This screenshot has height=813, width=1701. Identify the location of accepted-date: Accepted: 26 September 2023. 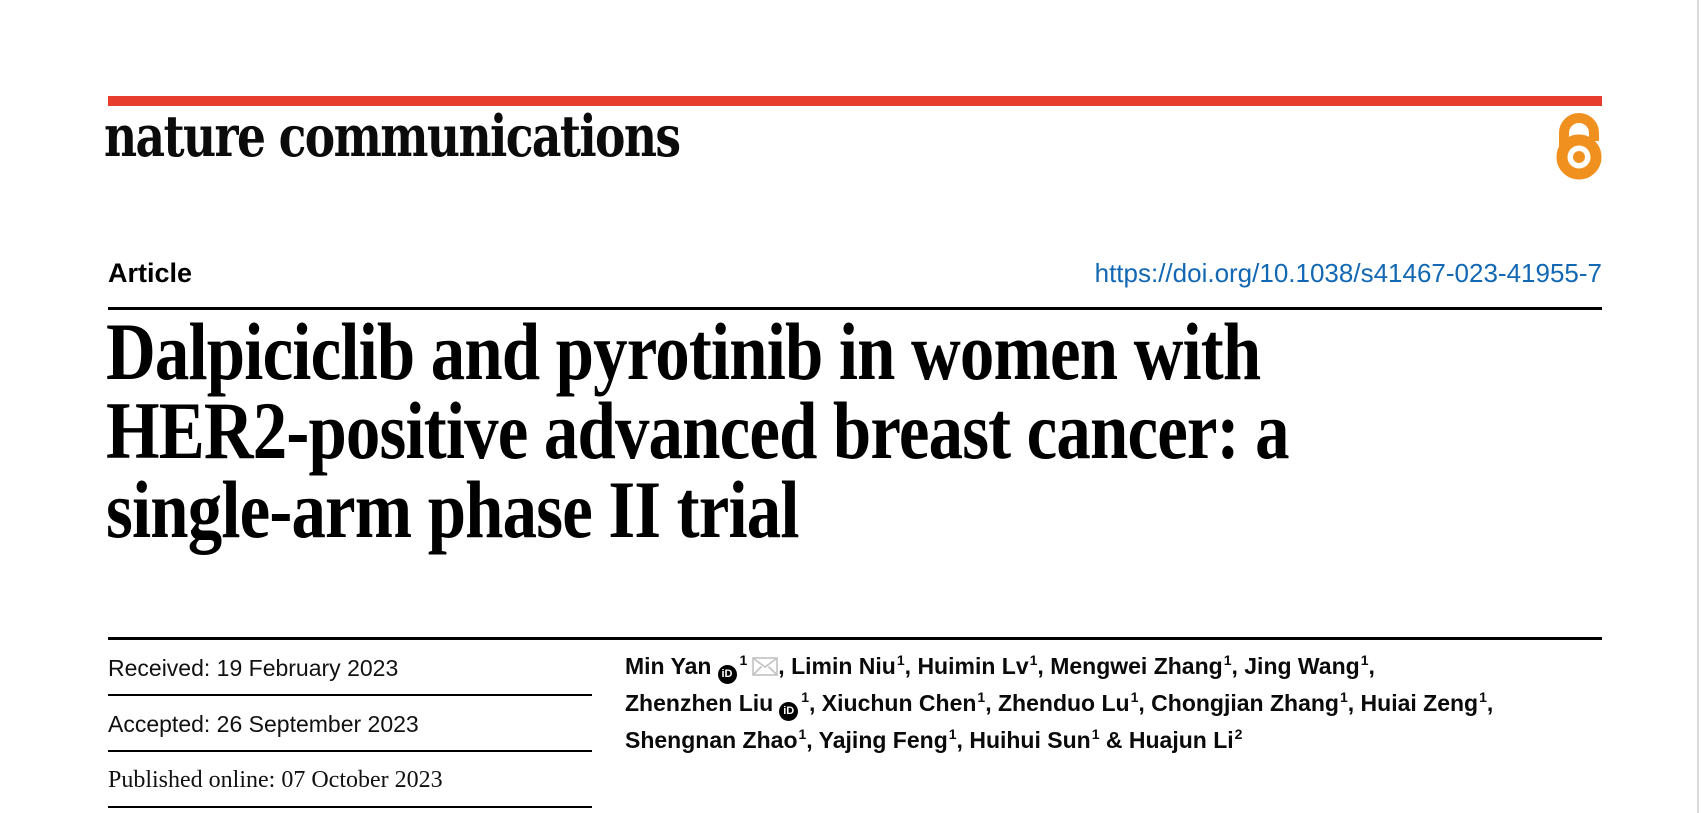
(263, 724).